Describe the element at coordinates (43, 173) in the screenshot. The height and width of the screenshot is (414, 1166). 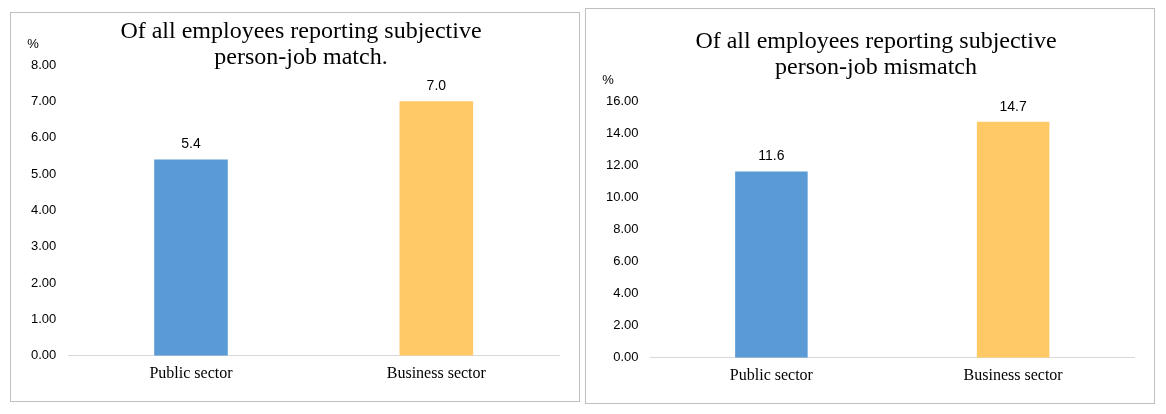
I see `y-tick-label: 5.00` at that location.